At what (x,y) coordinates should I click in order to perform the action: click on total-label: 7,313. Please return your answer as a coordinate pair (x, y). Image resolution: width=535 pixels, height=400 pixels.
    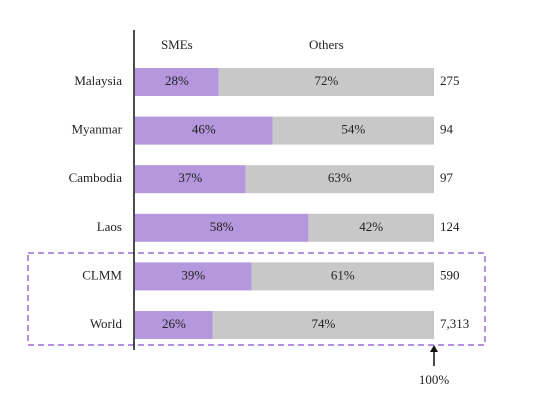
    Looking at the image, I should click on (454, 323).